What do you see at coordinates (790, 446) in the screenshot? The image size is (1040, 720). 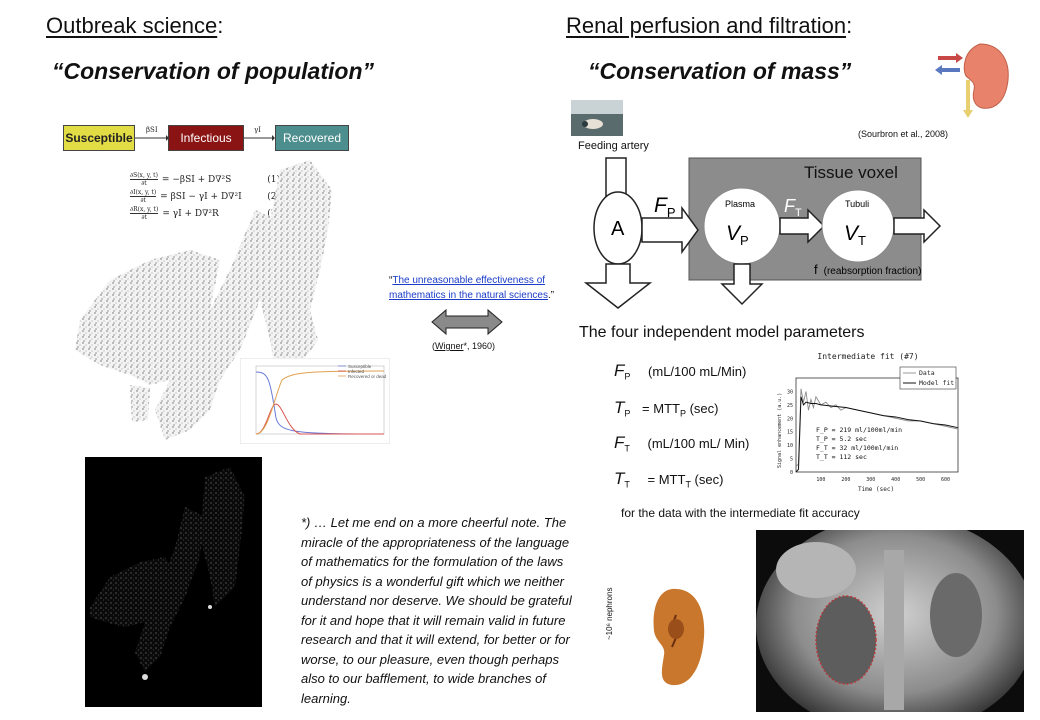 I see `y-tick-label: 10` at bounding box center [790, 446].